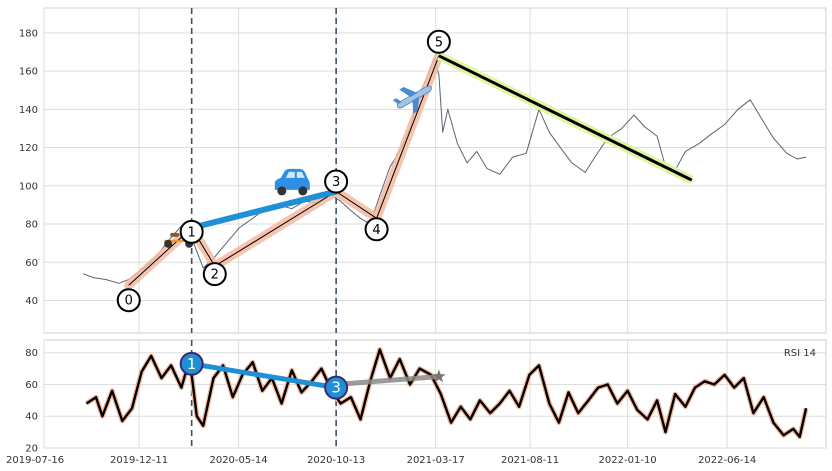  I want to click on rsi-y-tick-label: 80, so click(31, 353).